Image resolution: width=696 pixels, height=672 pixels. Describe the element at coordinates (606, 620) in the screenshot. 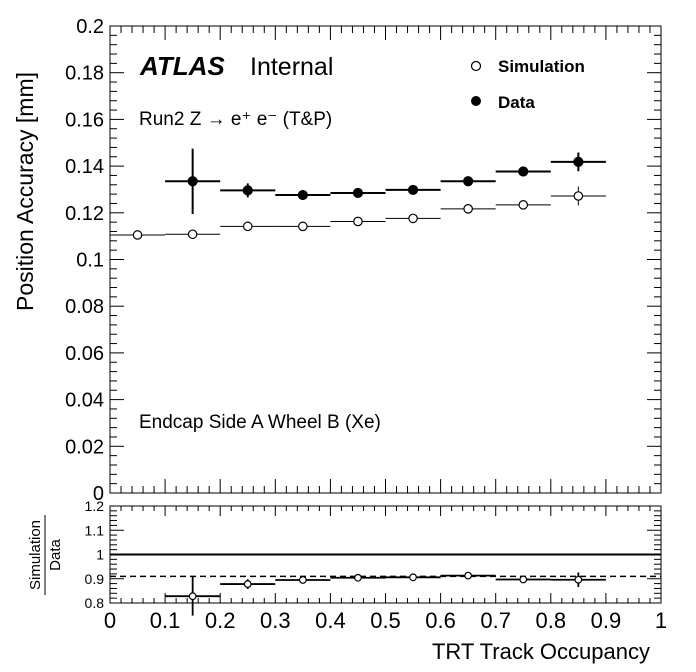

I see `xtick-label: 0.9` at that location.